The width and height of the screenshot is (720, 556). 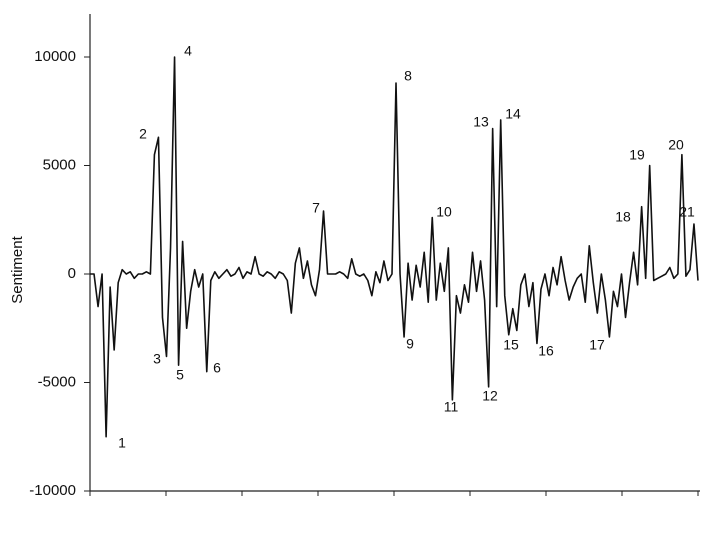 I want to click on annotation: 13, so click(x=481, y=122).